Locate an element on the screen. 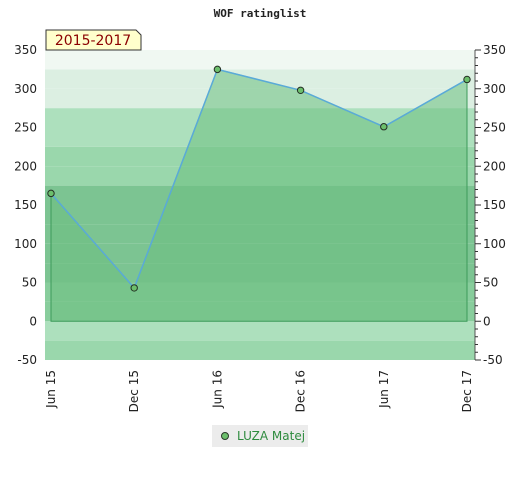 This screenshot has height=480, width=520. y-axis-right: -50 0 50 100 150 200 250 300 350 is located at coordinates (490, 205).